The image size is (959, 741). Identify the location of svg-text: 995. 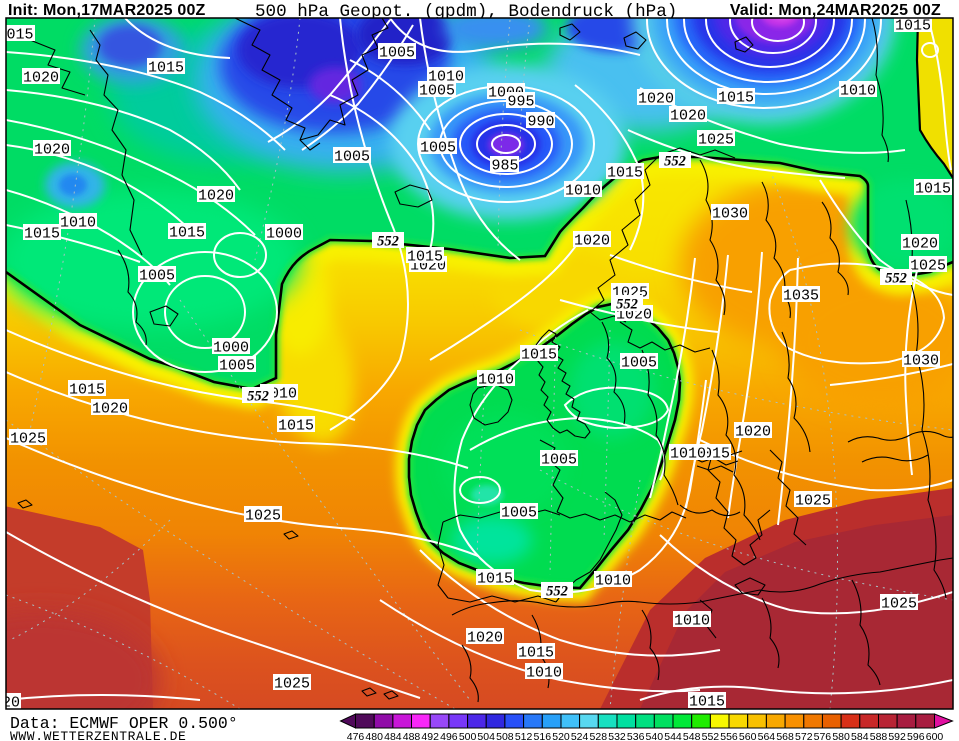
(520, 102).